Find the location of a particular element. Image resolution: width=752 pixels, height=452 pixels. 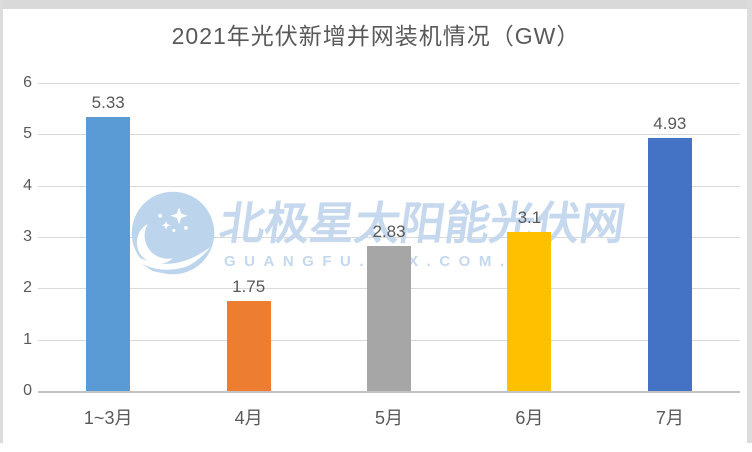

bar-value-label-1: 5.33 is located at coordinates (108, 103).